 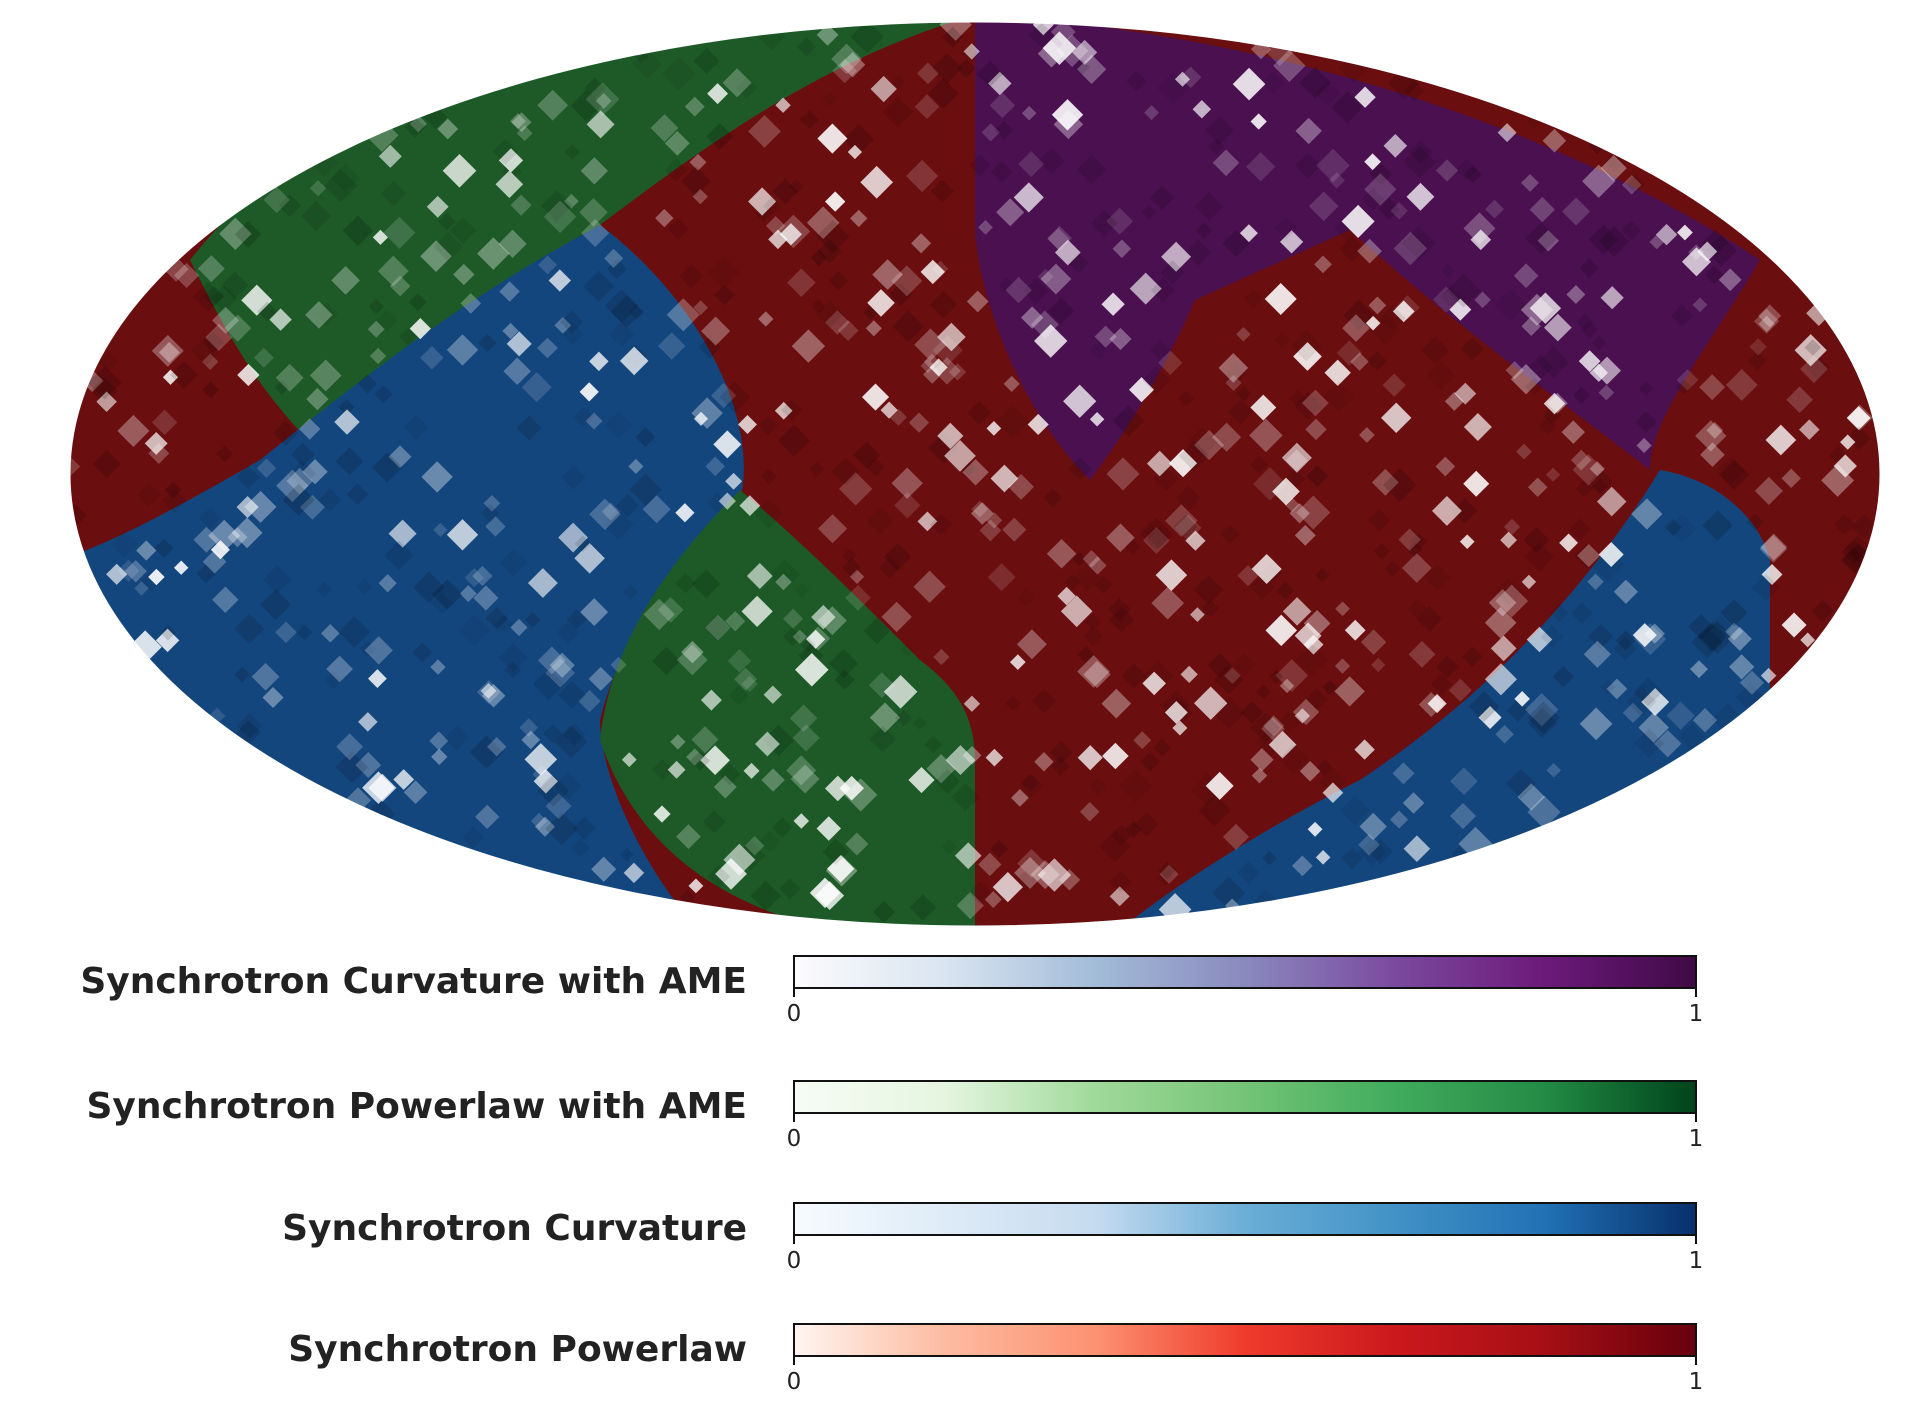 What do you see at coordinates (956, 1005) in the screenshot?
I see `legend-row-curvature-ame: Synchrotron Curvature with AME 0 1` at bounding box center [956, 1005].